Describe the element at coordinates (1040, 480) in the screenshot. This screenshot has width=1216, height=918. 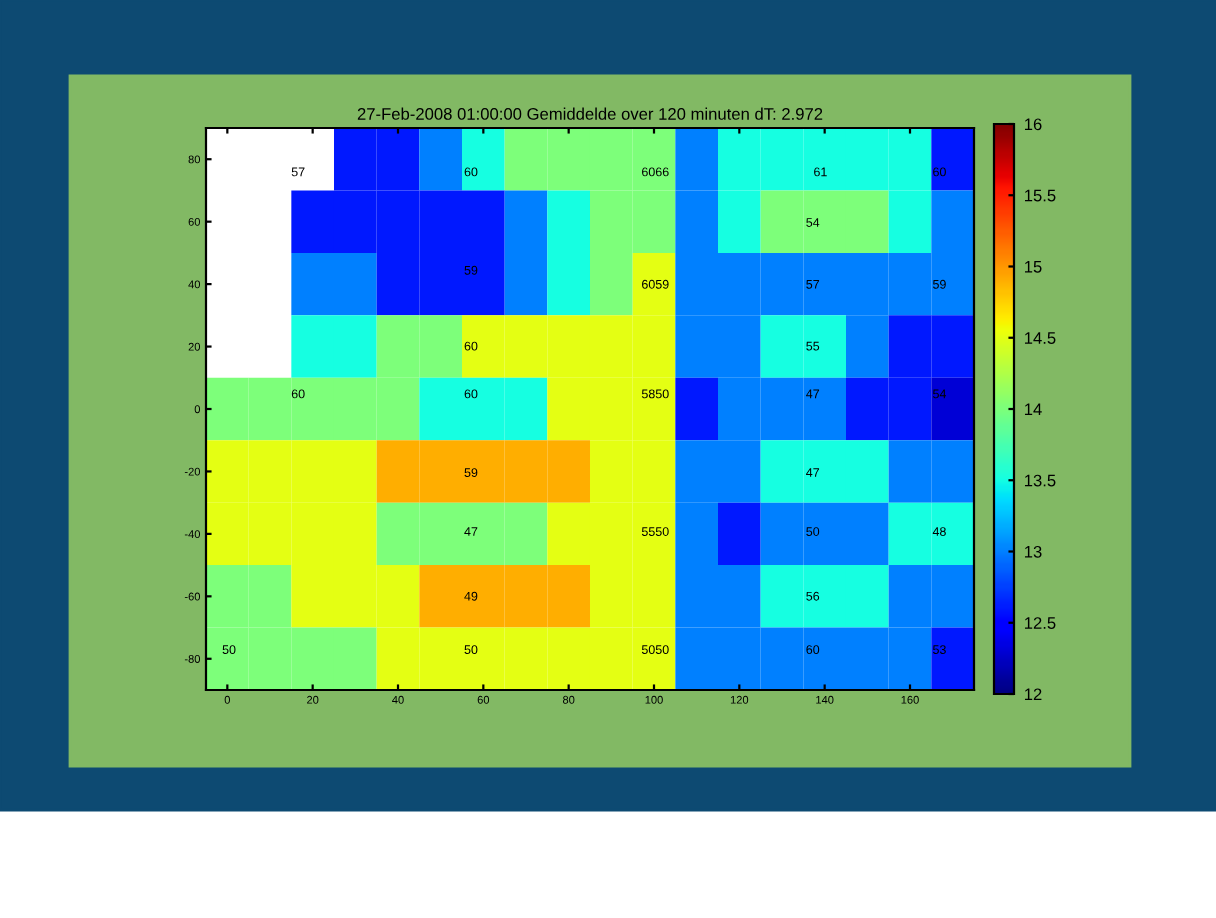
I see `color-bar-label: 13.5` at that location.